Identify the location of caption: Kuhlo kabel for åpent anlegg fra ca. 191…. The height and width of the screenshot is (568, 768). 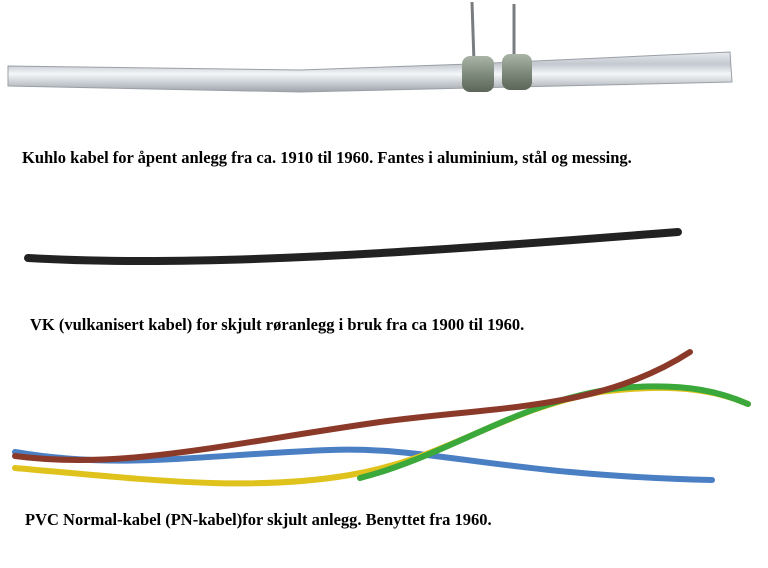
(327, 157).